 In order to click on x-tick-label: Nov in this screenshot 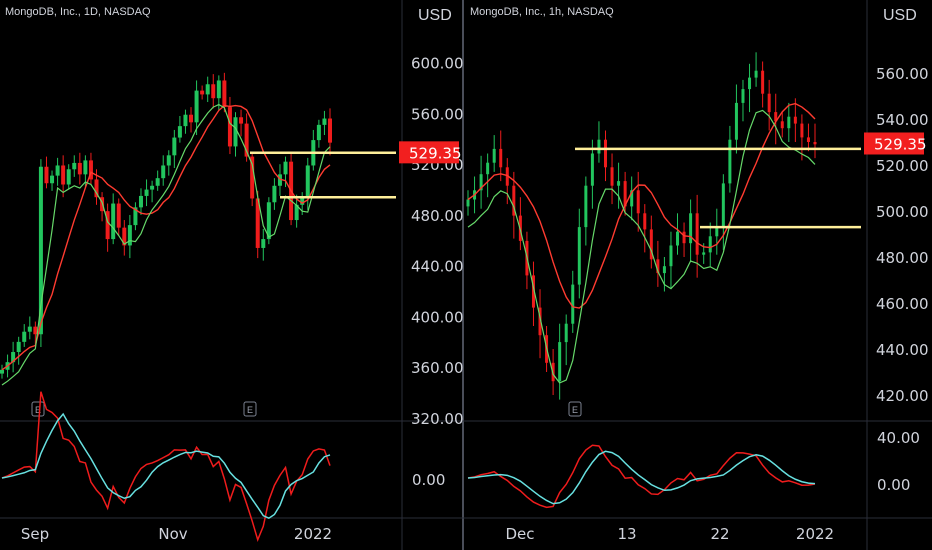, I will do `click(172, 534)`.